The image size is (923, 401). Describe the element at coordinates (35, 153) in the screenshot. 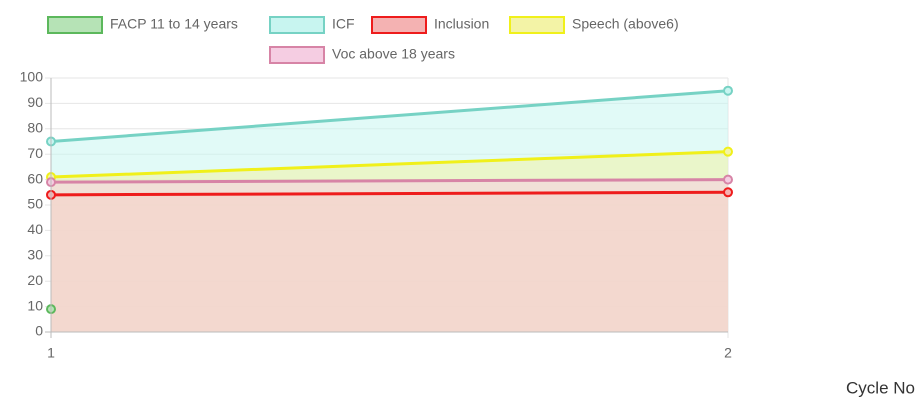

I see `y-tick-label: 70` at that location.